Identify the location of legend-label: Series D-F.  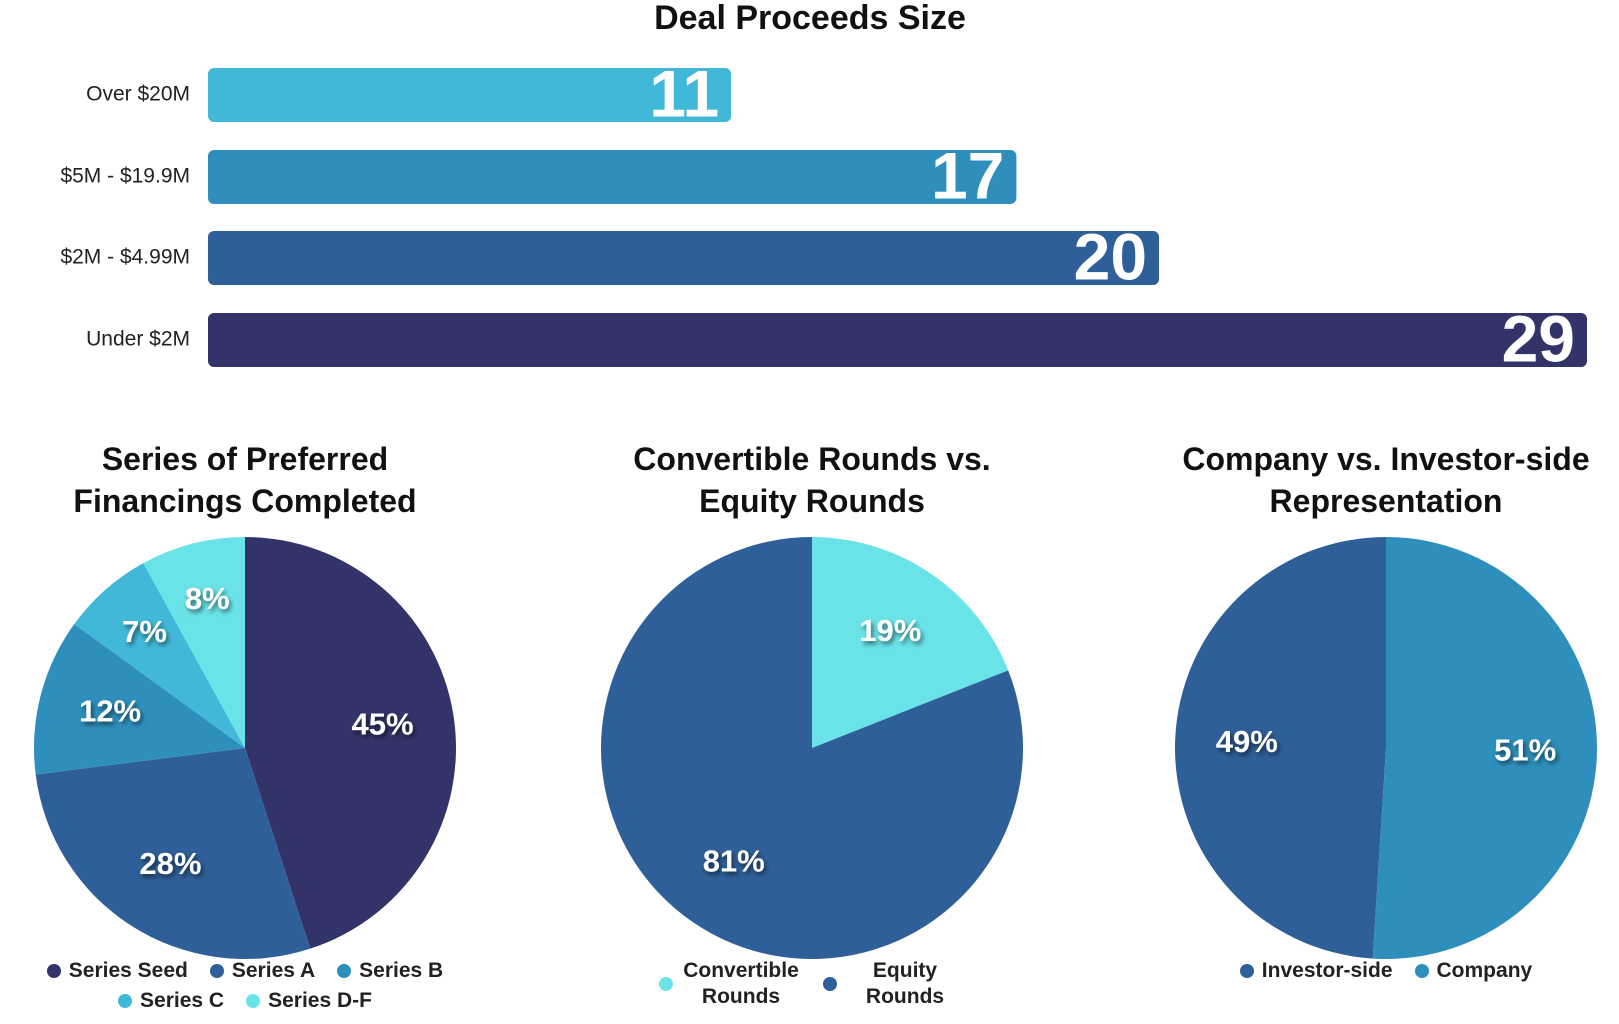
(320, 1000).